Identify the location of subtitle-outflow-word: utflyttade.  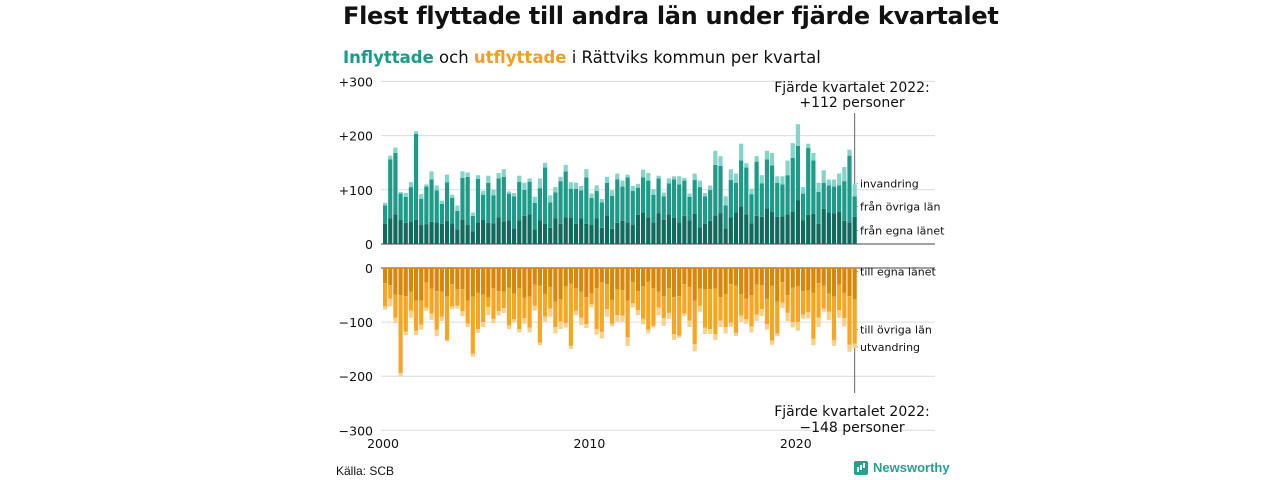
(520, 57).